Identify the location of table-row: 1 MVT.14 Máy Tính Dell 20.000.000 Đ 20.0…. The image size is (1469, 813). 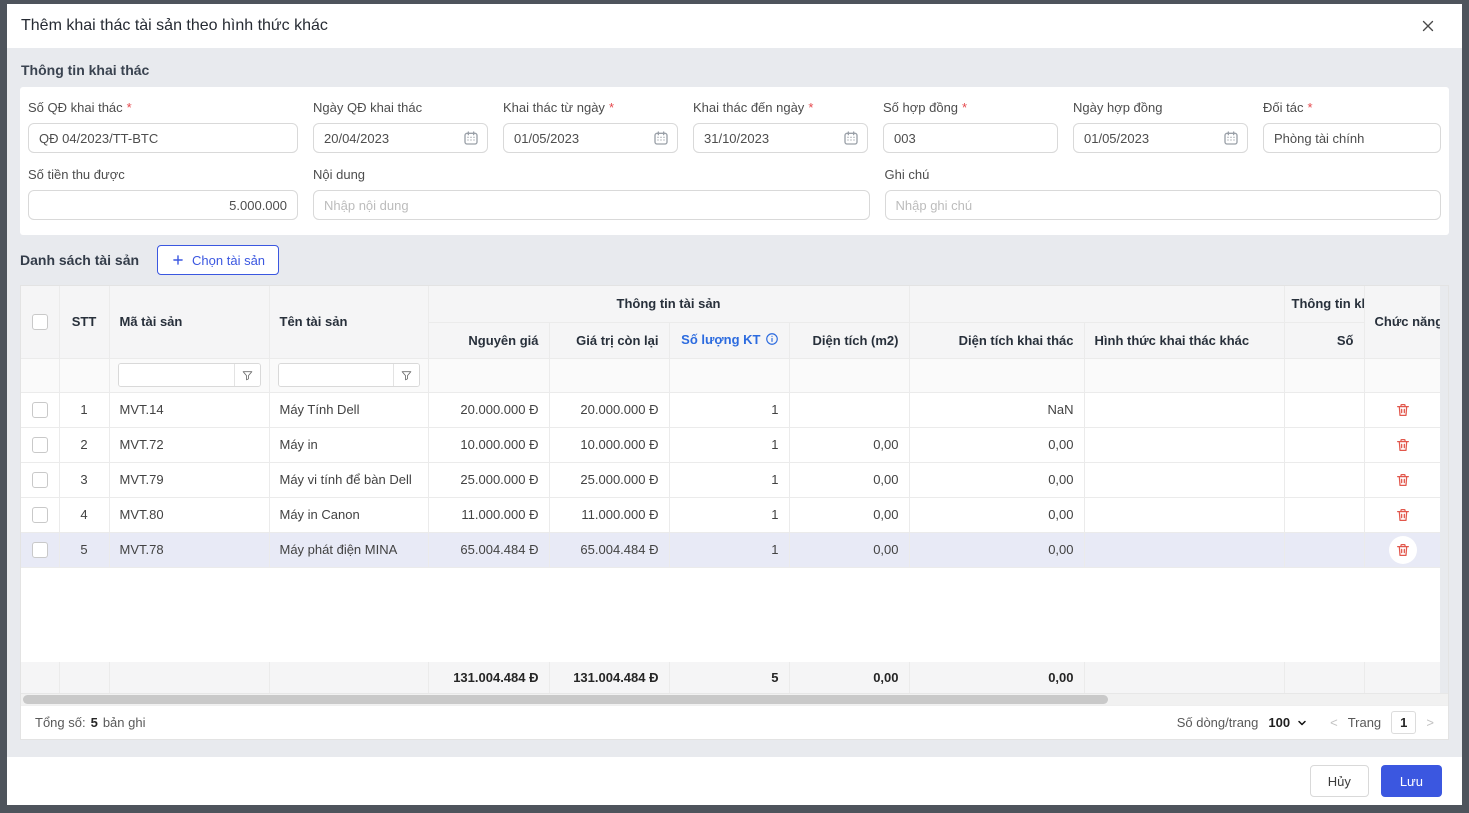
(732, 410).